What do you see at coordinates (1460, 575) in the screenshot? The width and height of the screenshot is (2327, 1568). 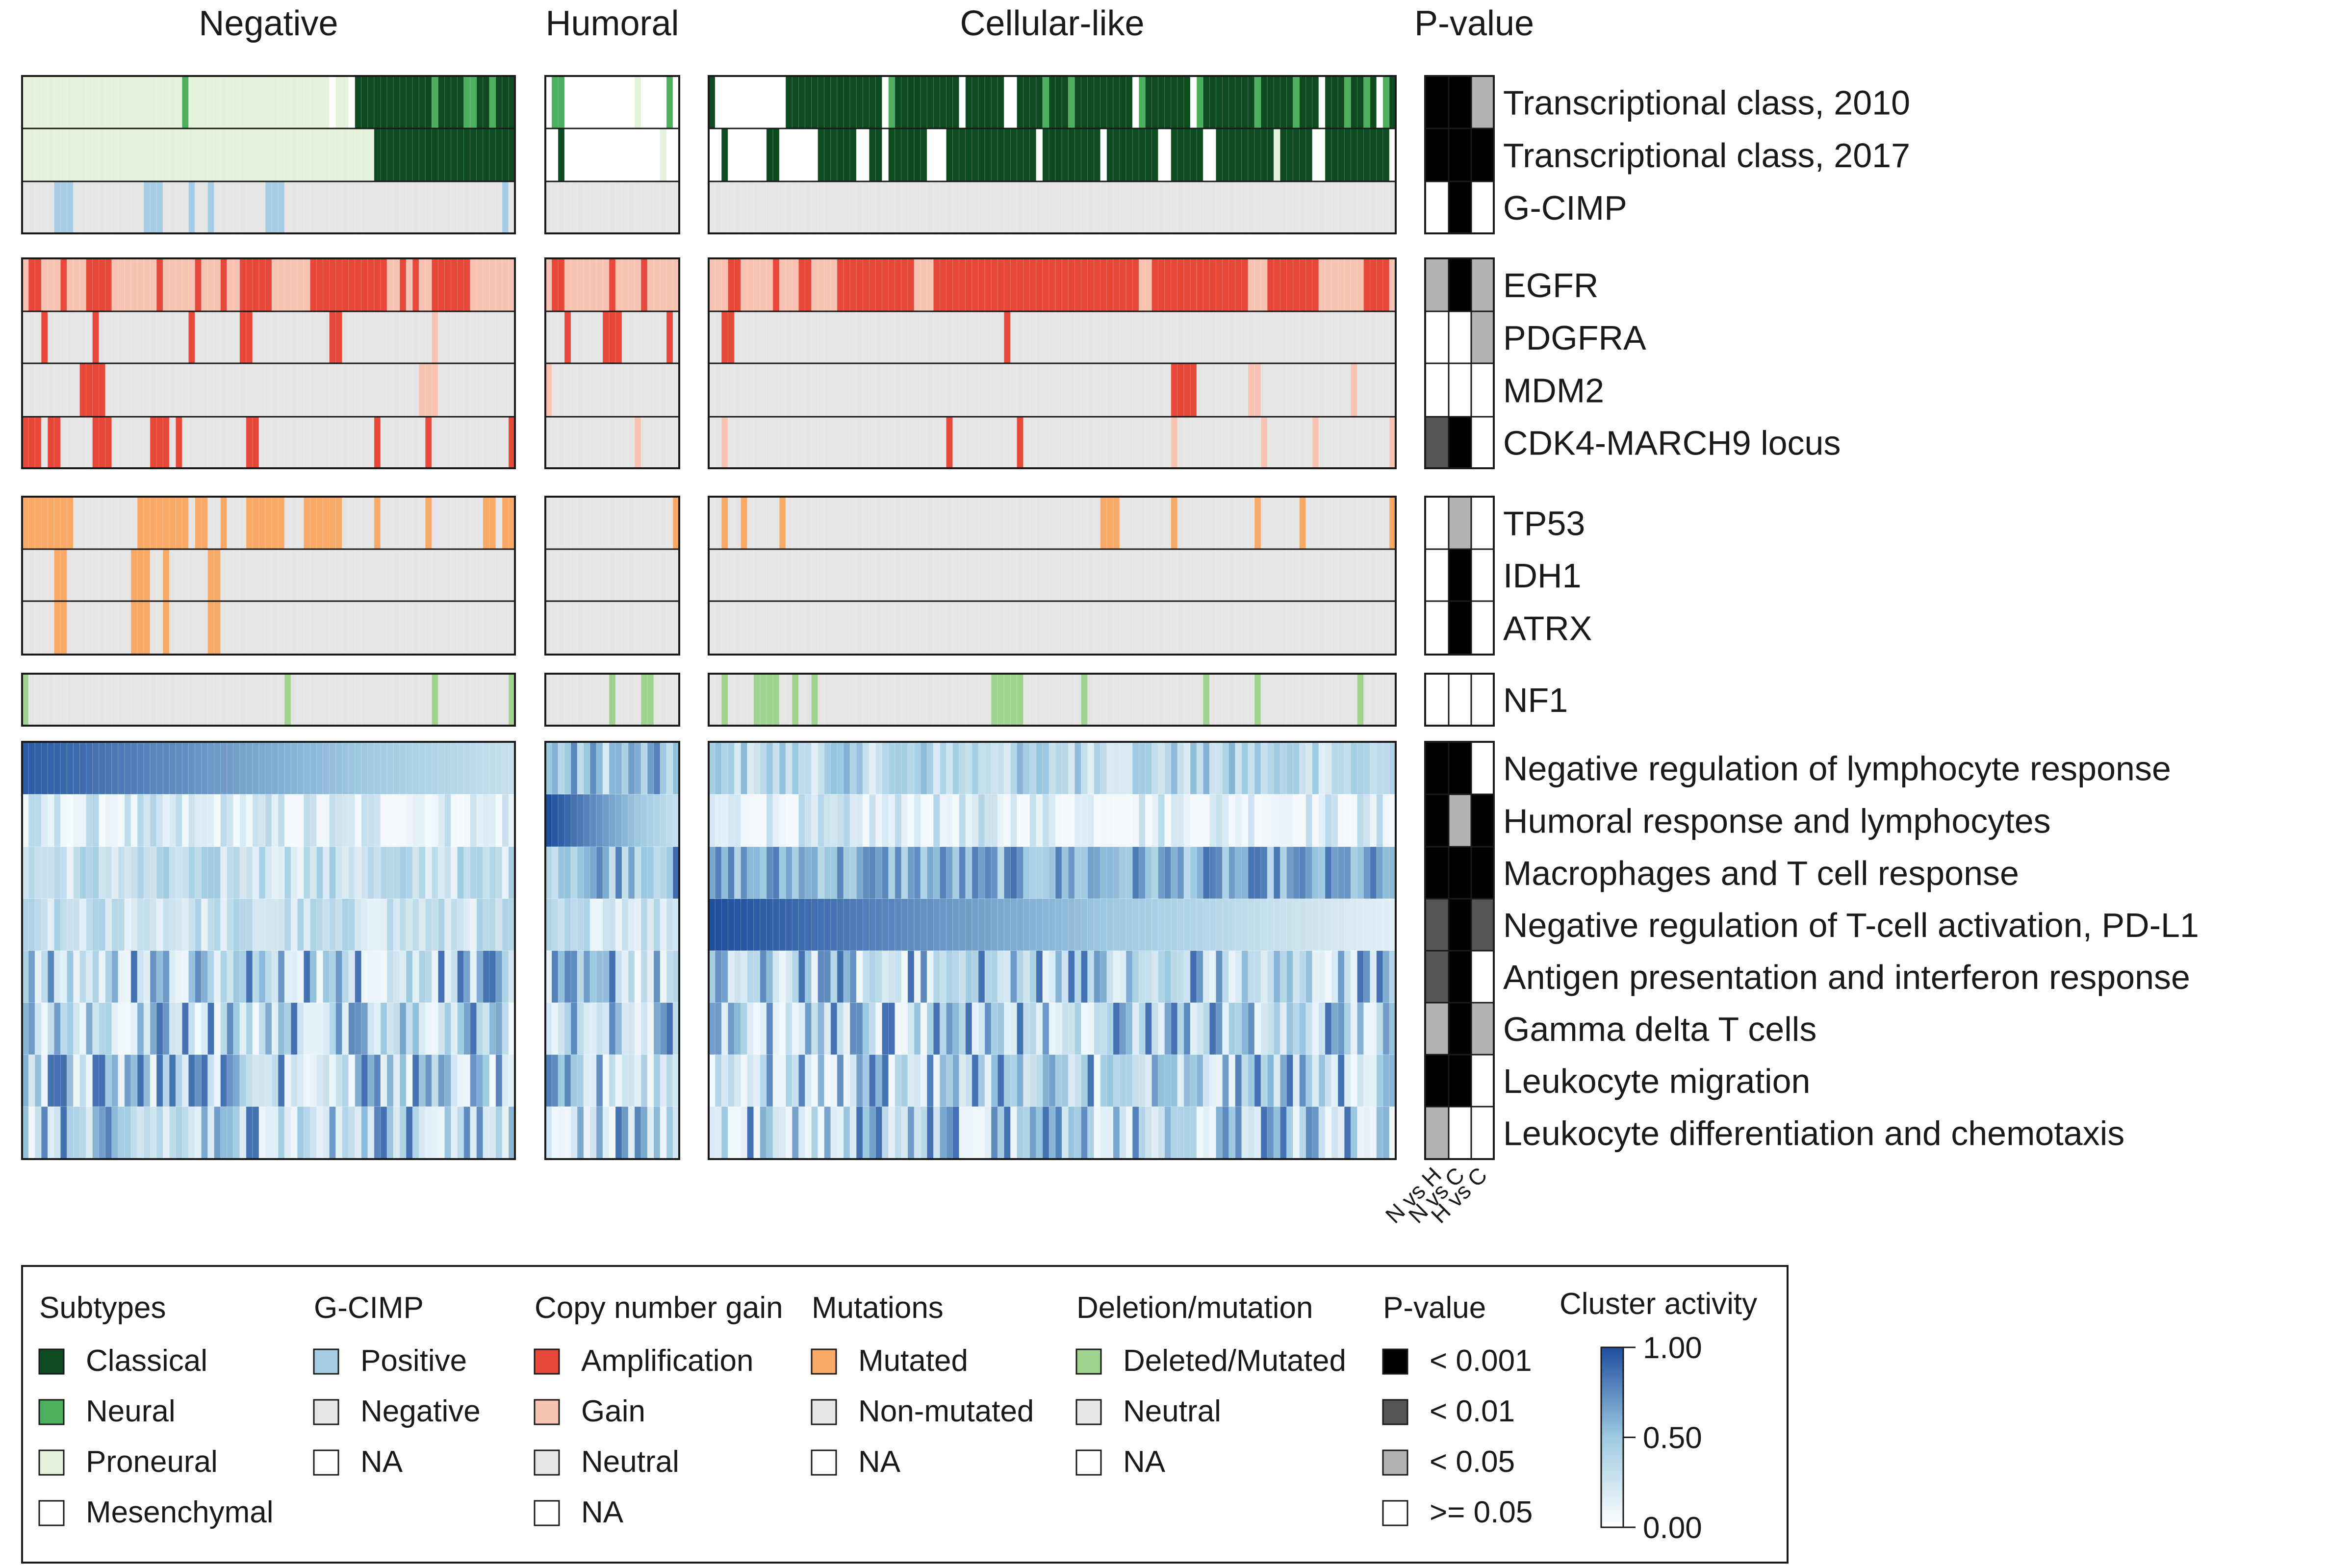 I see `pvalue-cell-idh1-n-vs-c` at bounding box center [1460, 575].